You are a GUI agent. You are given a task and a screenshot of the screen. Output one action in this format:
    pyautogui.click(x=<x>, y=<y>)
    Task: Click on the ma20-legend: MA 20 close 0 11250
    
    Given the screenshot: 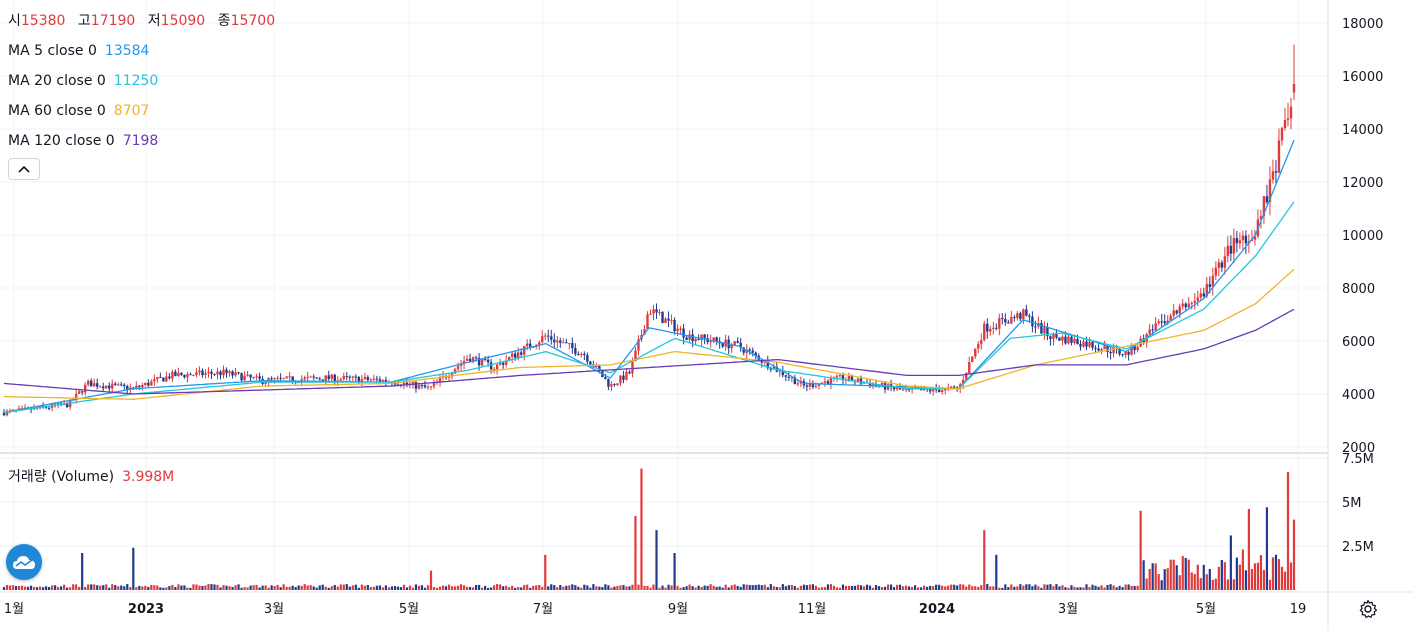 What is the action you would take?
    pyautogui.click(x=83, y=81)
    